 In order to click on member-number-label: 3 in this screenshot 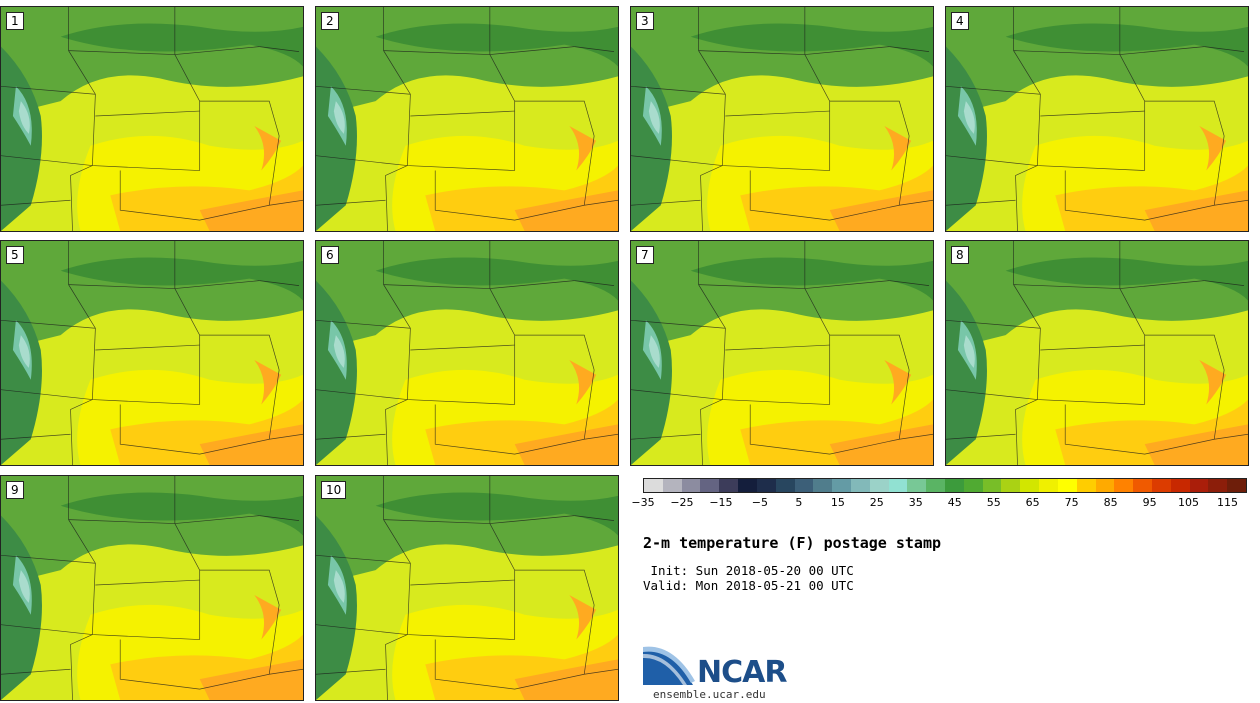, I will do `click(645, 21)`.